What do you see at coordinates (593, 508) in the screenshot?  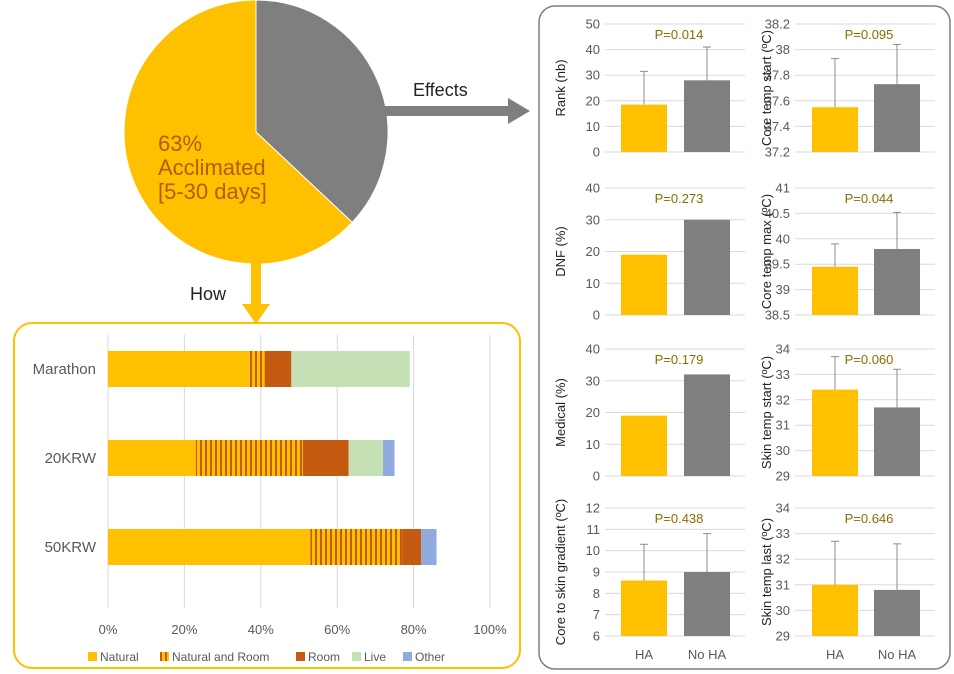 I see `y-tick-label: 12` at bounding box center [593, 508].